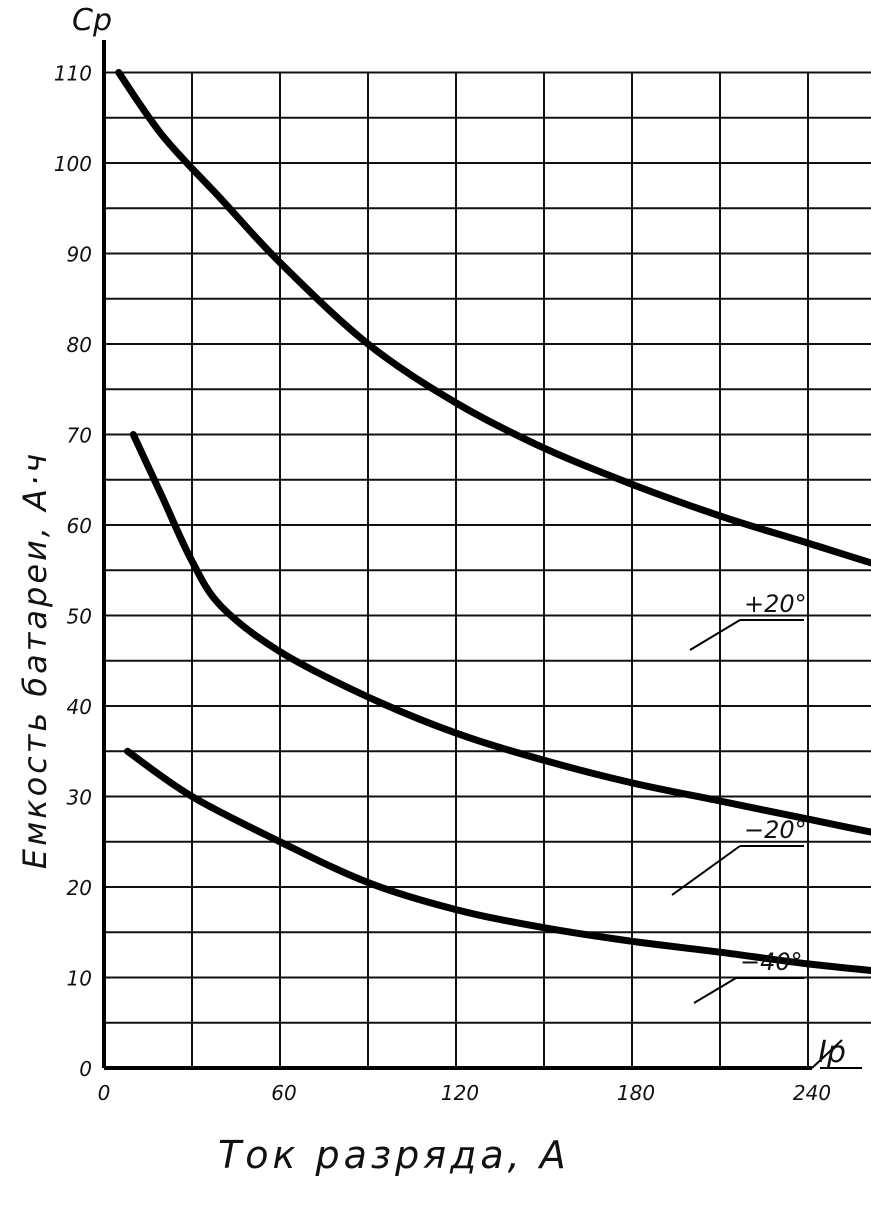 This screenshot has width=871, height=1209. What do you see at coordinates (739, 797) in the screenshot?
I see `curve-labels: +20° −20° −40°` at bounding box center [739, 797].